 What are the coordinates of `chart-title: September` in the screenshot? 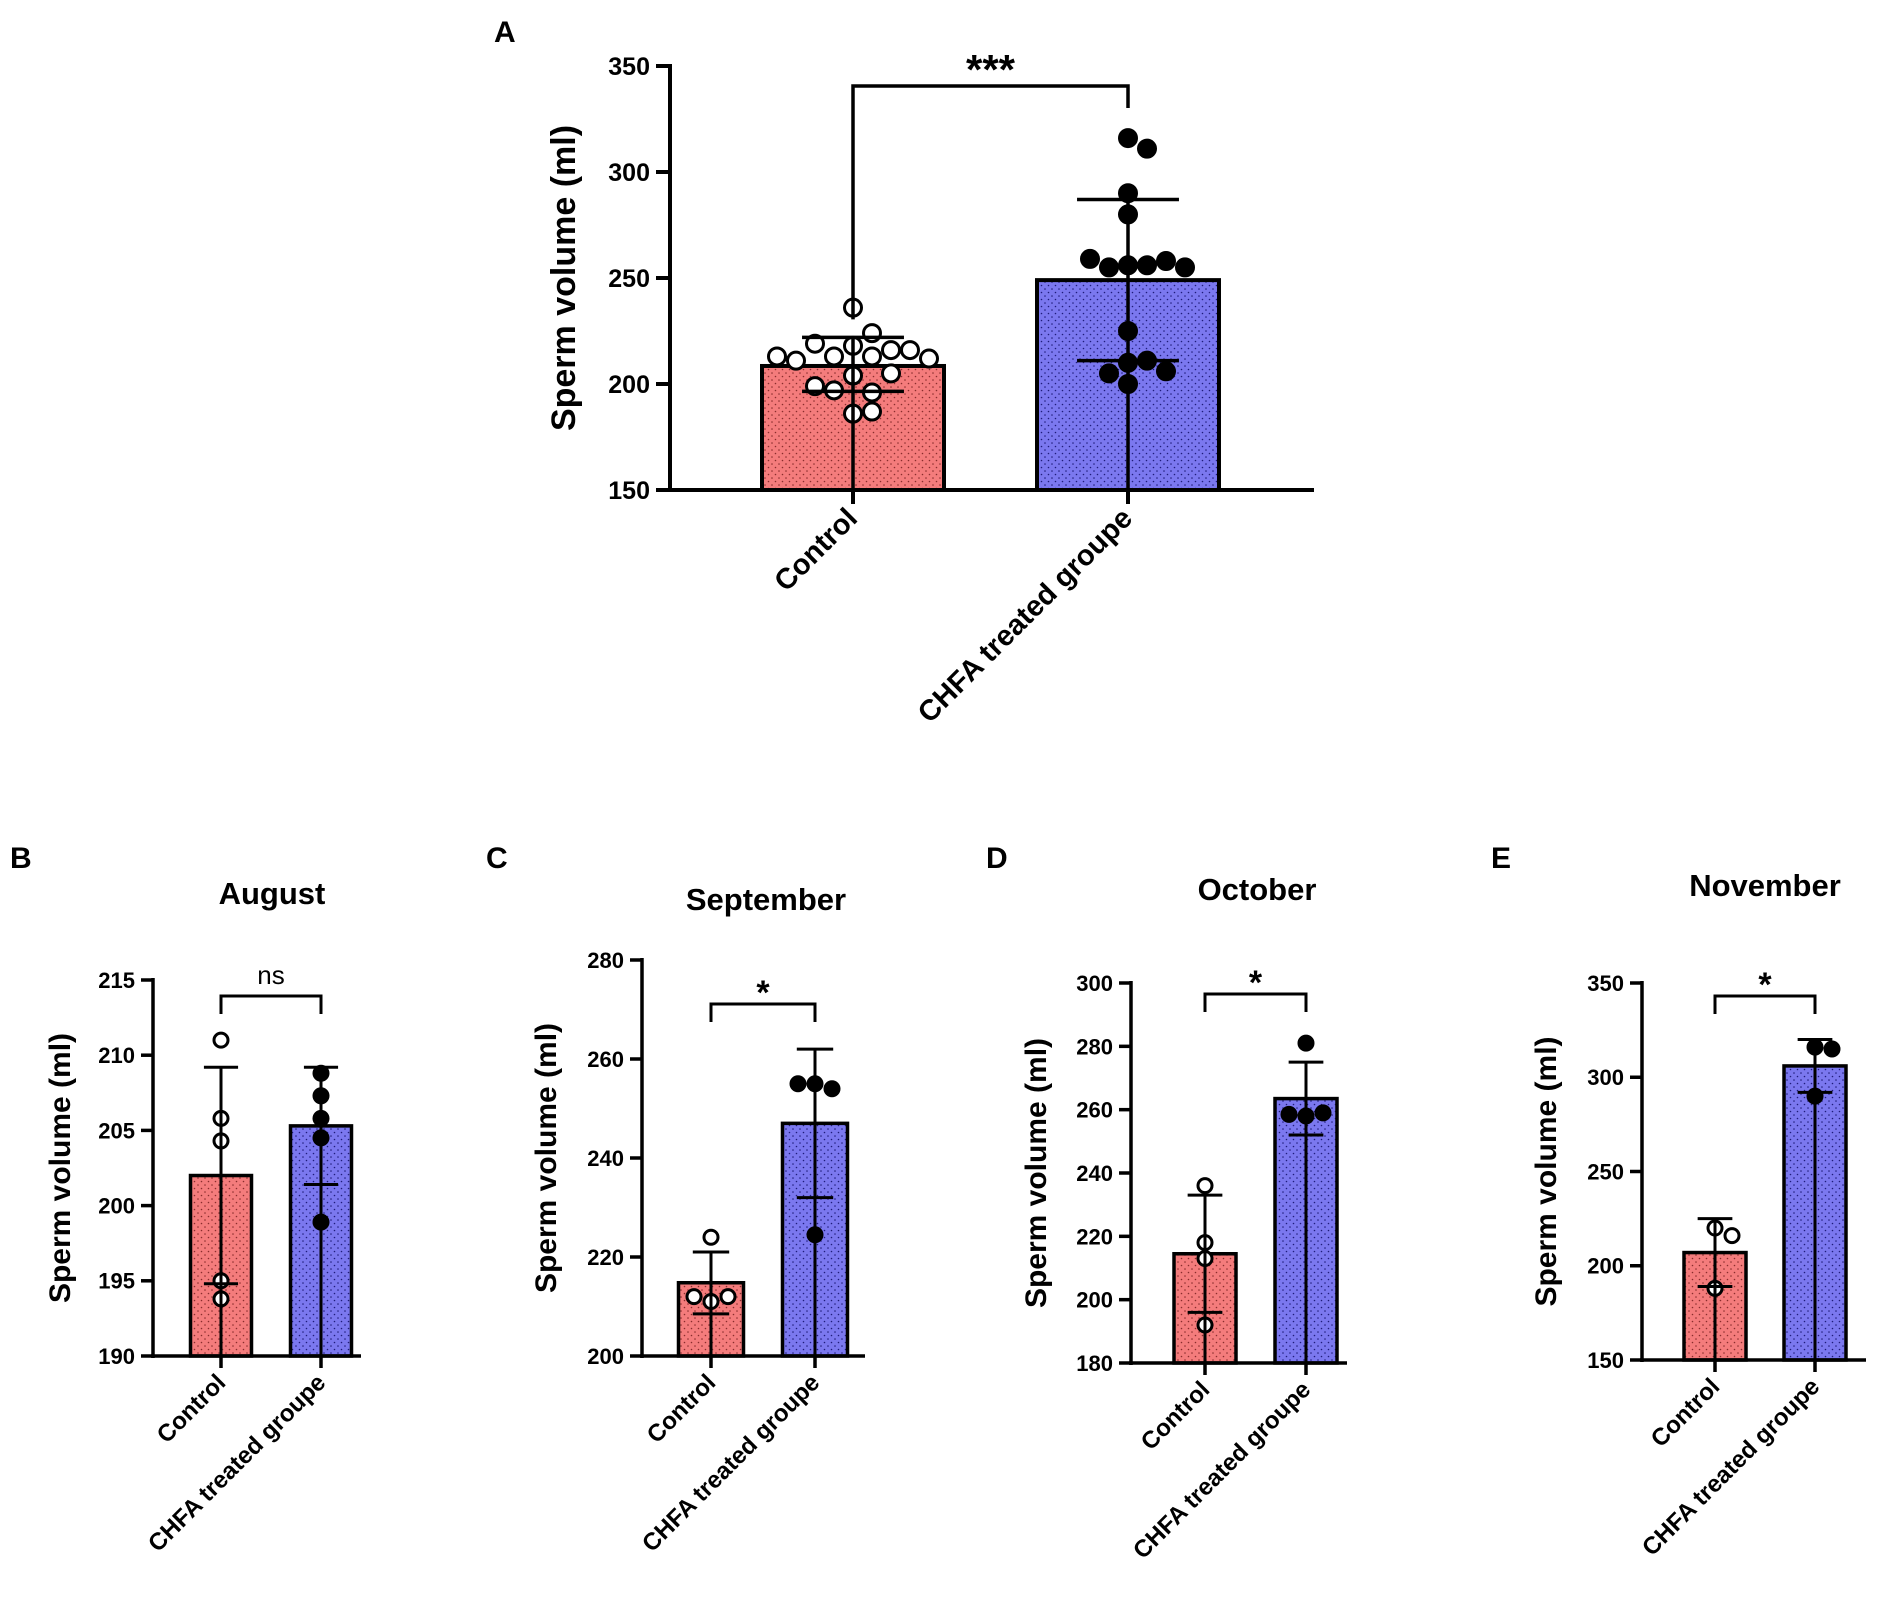 It's located at (766, 899).